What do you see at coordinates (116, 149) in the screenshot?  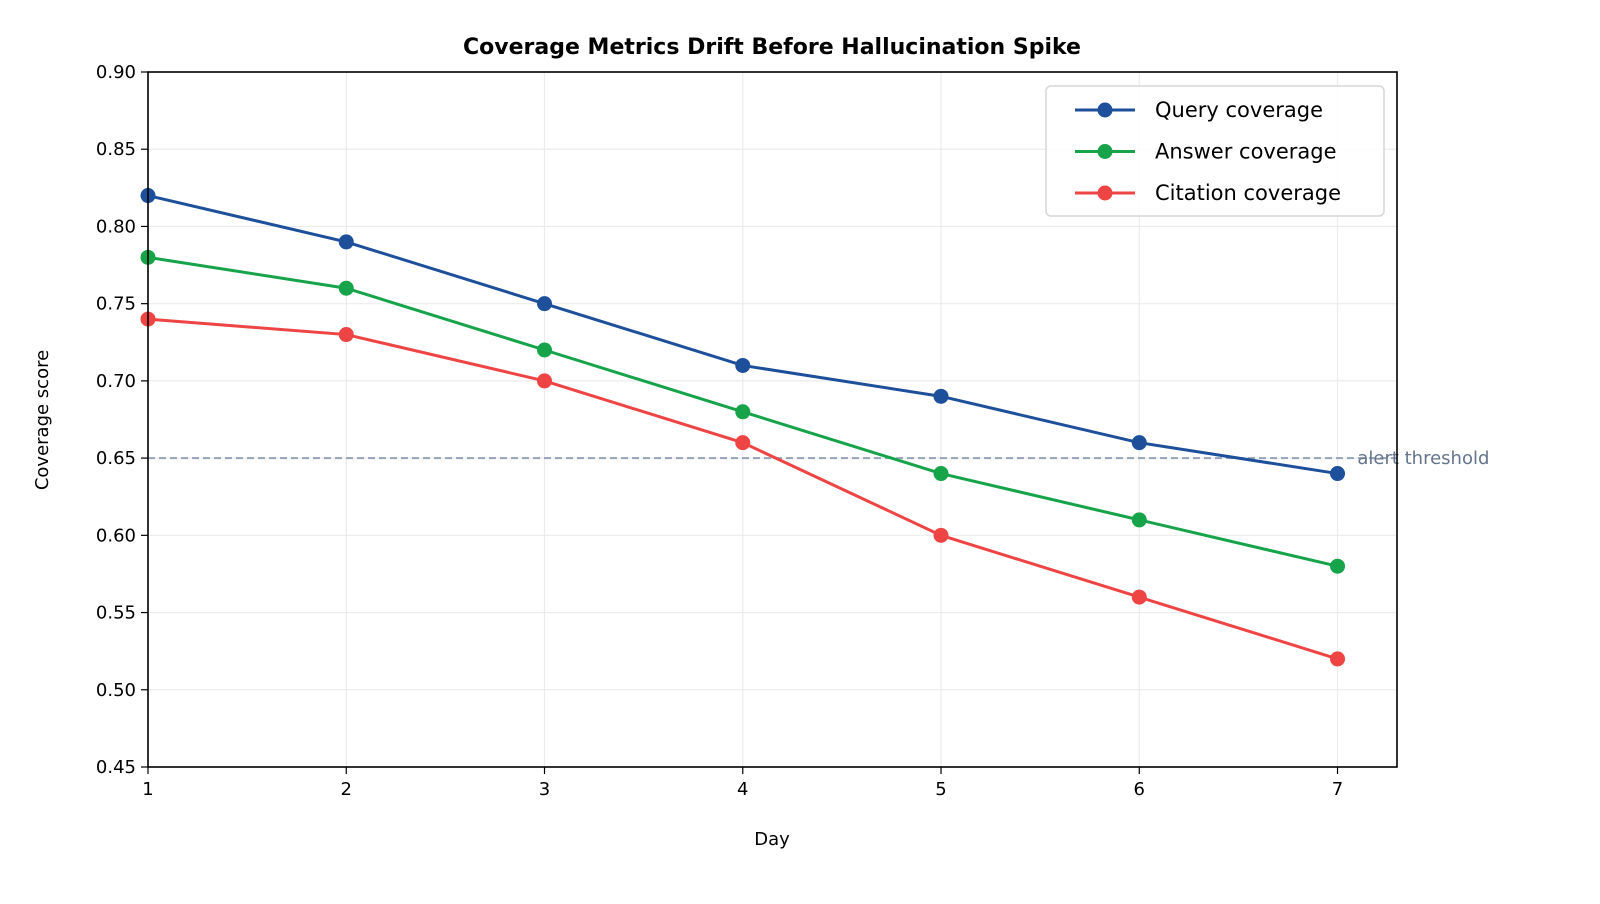 I see `y-tick-label: 0.85` at bounding box center [116, 149].